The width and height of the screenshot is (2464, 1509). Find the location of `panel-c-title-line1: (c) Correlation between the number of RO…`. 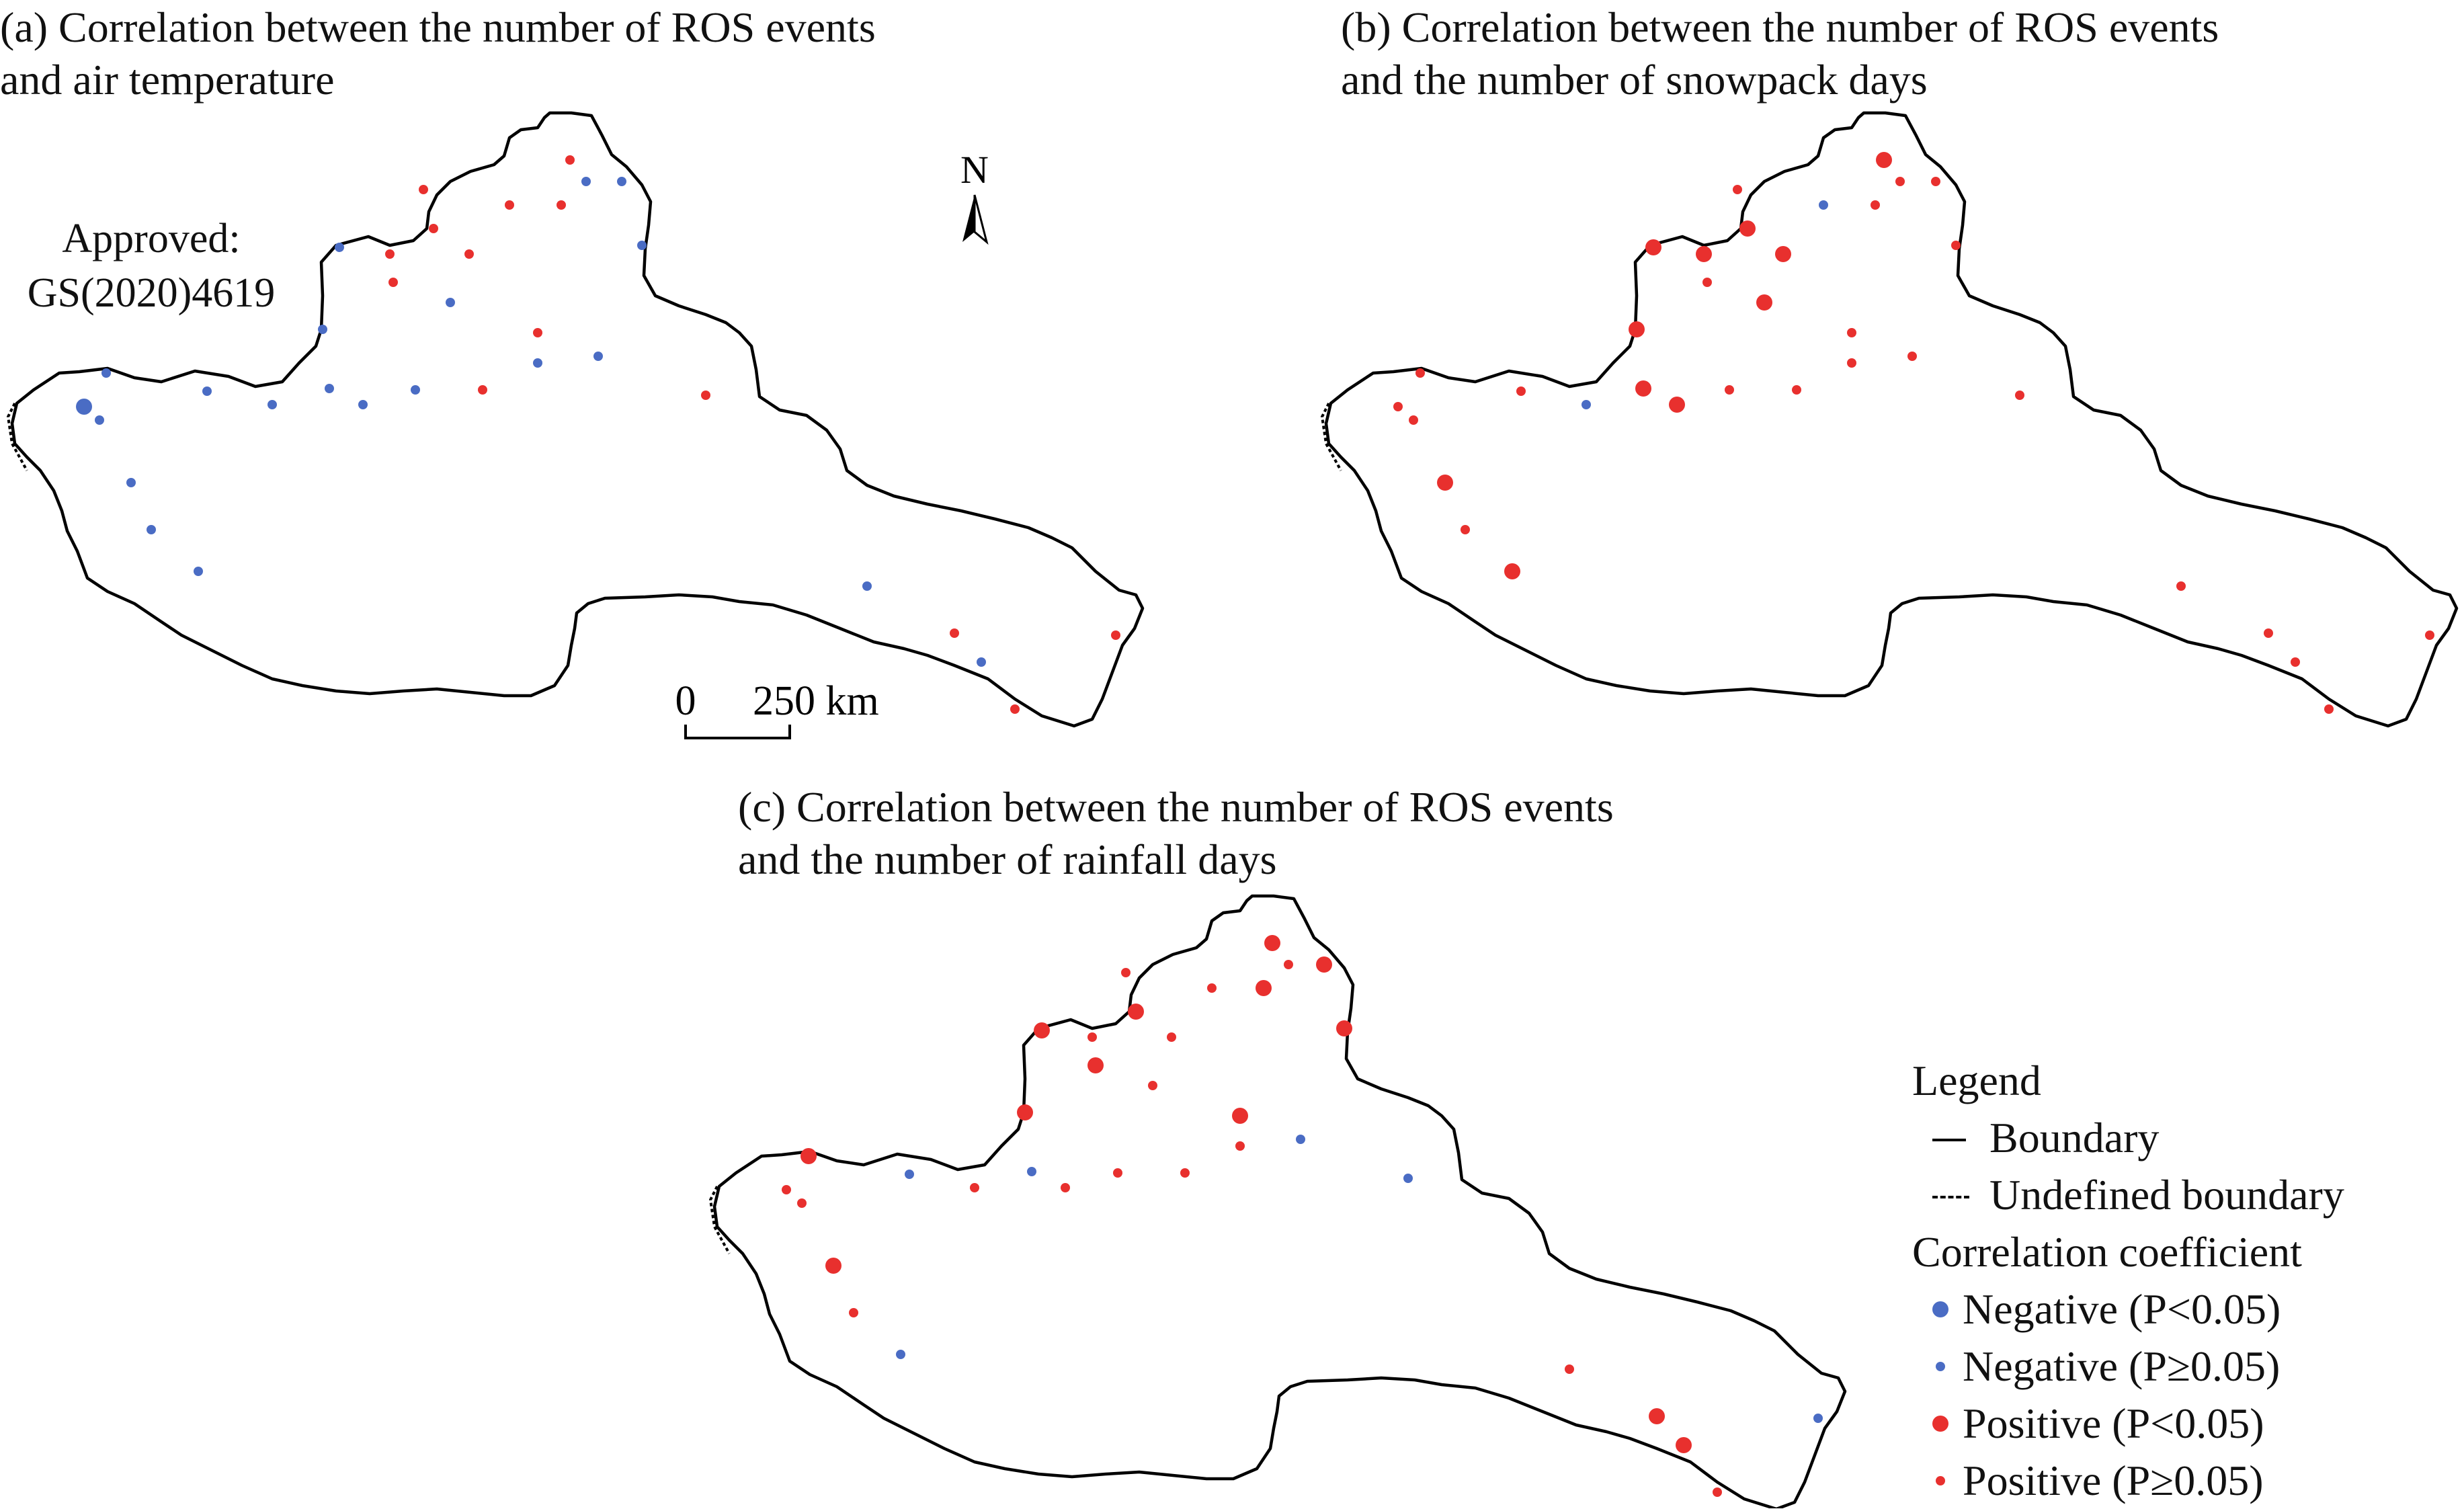

panel-c-title-line1: (c) Correlation between the number of RO… is located at coordinates (1176, 807).